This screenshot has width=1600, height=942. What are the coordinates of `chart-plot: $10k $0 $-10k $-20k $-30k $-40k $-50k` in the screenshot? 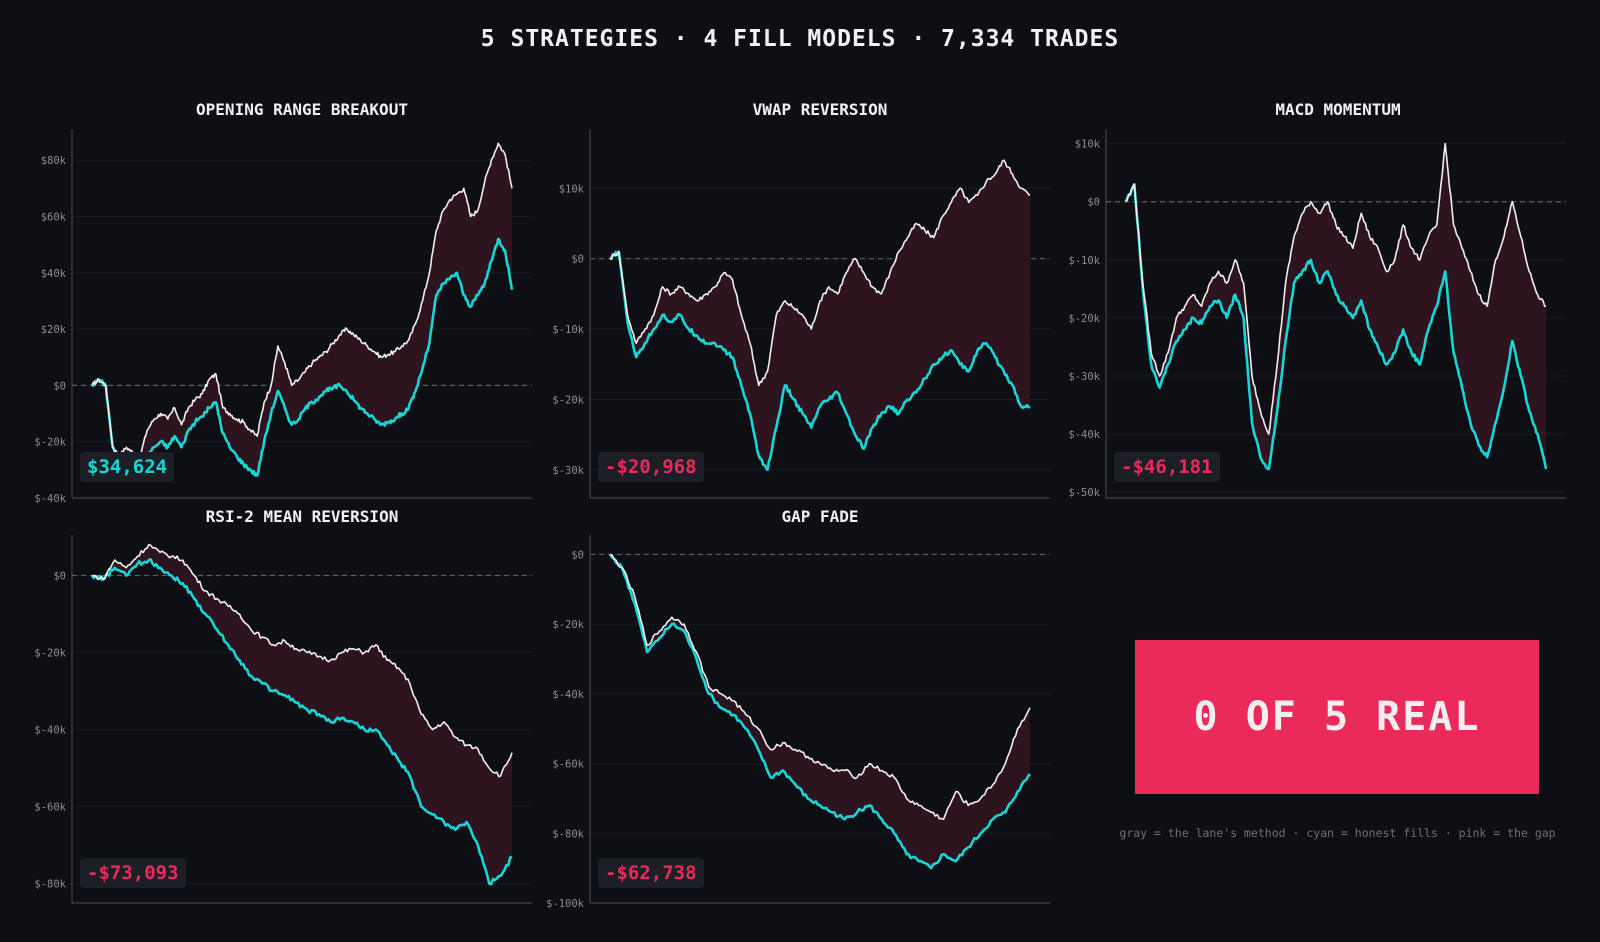 It's located at (1317, 314).